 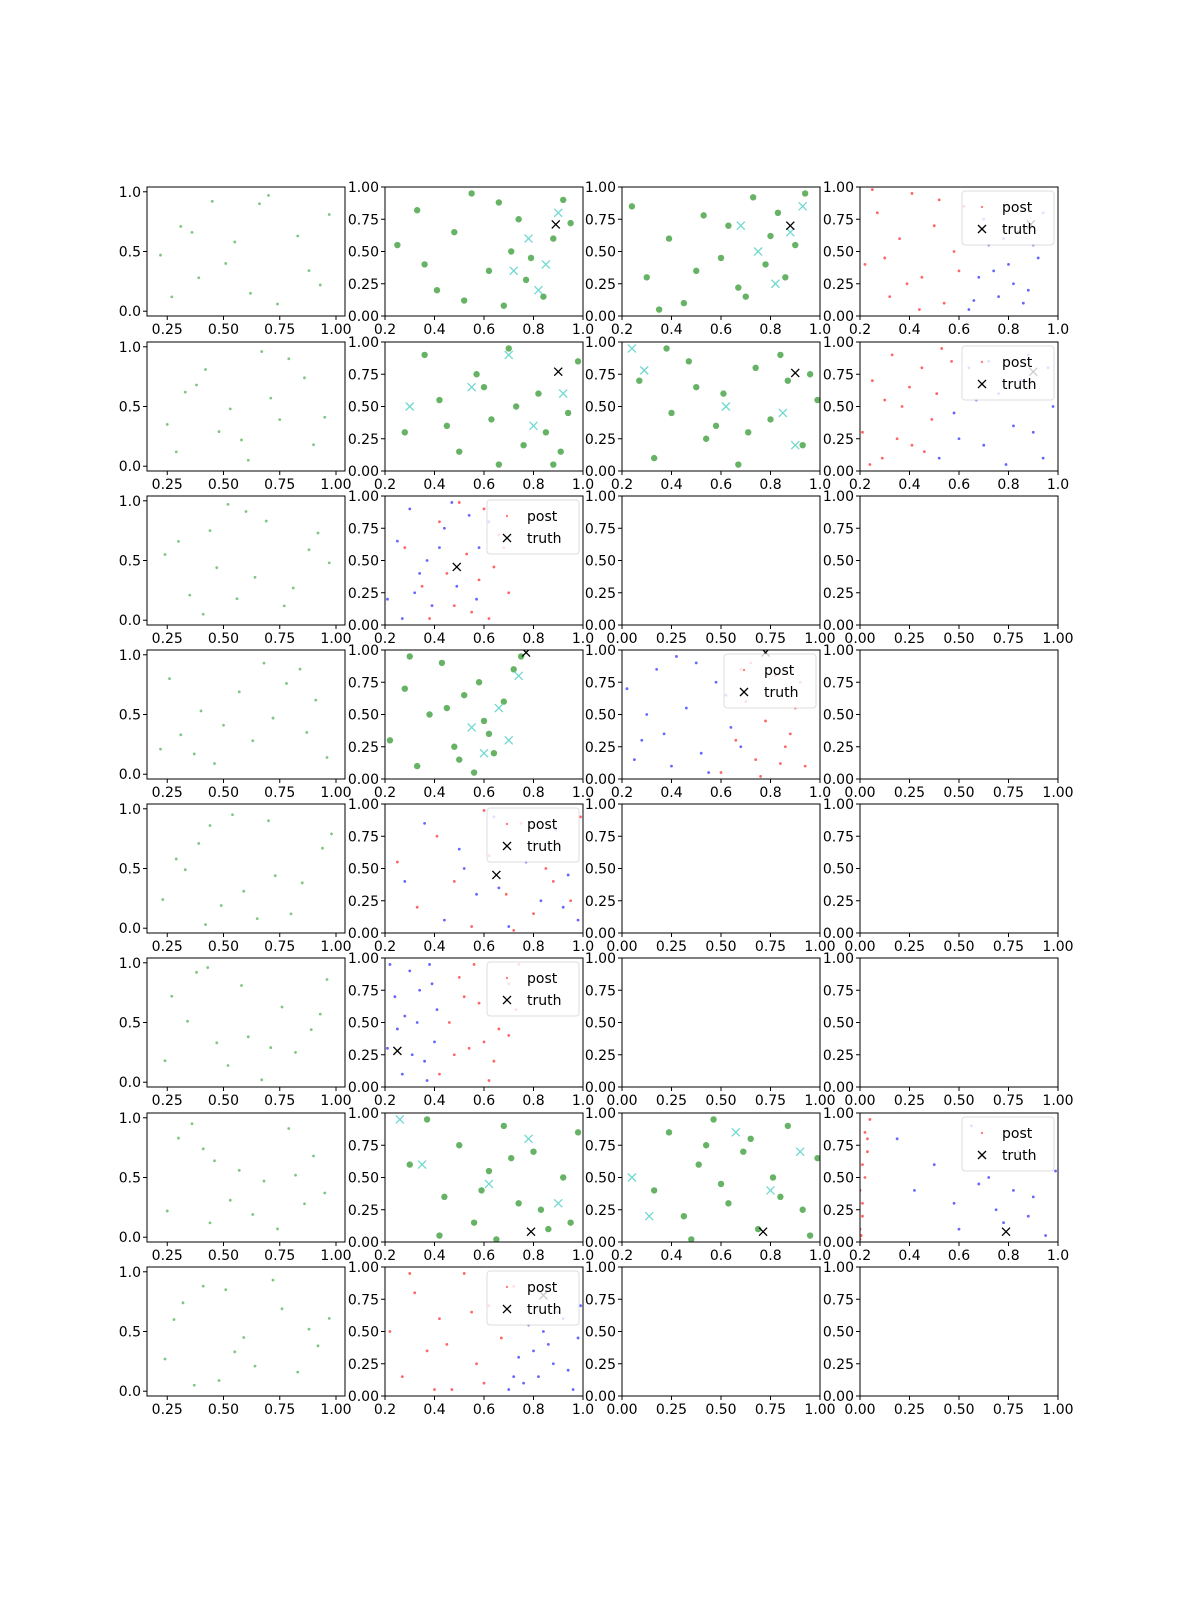 What do you see at coordinates (820, 1256) in the screenshot?
I see `x-tick-label: 1.0` at bounding box center [820, 1256].